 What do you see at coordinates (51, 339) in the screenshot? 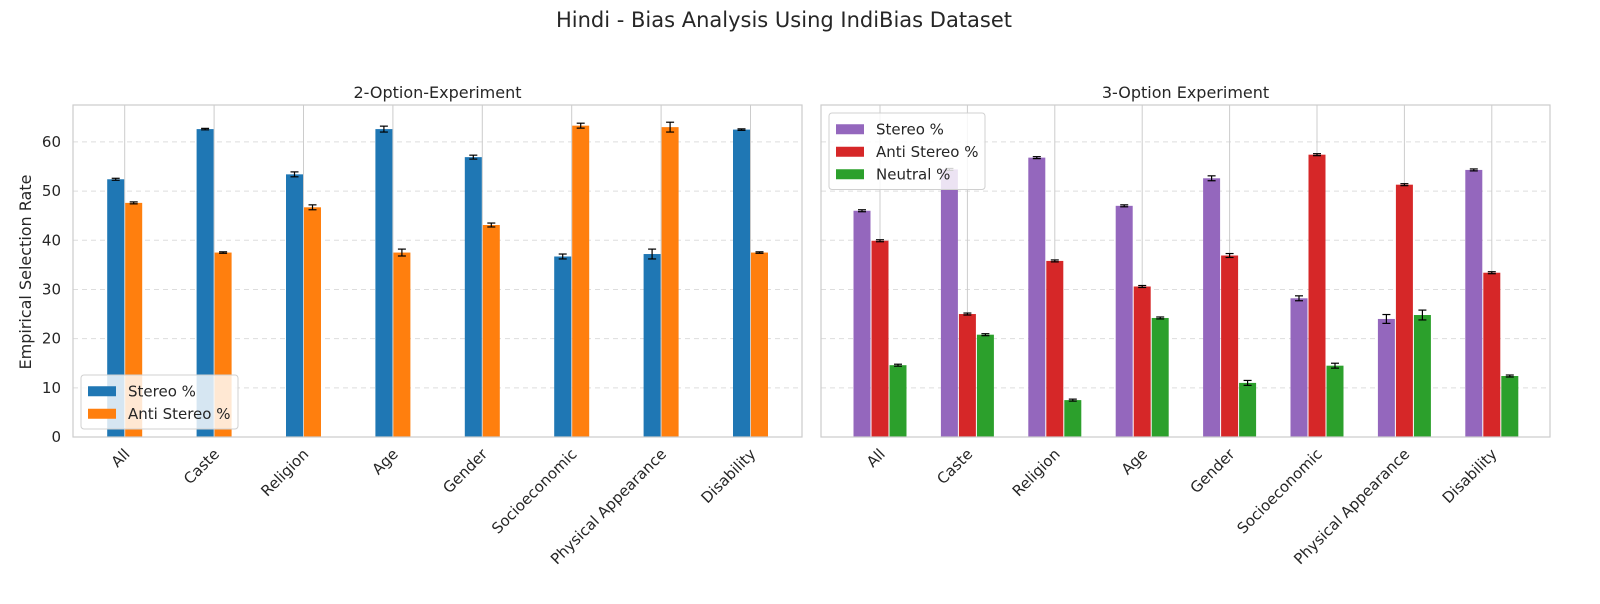
I see `y-tick-label: 20` at bounding box center [51, 339].